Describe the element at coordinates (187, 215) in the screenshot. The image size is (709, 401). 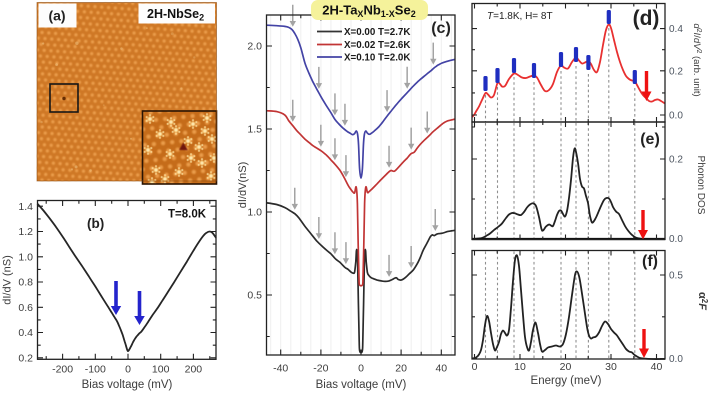
I see `svg-text: T=8.0K` at that location.